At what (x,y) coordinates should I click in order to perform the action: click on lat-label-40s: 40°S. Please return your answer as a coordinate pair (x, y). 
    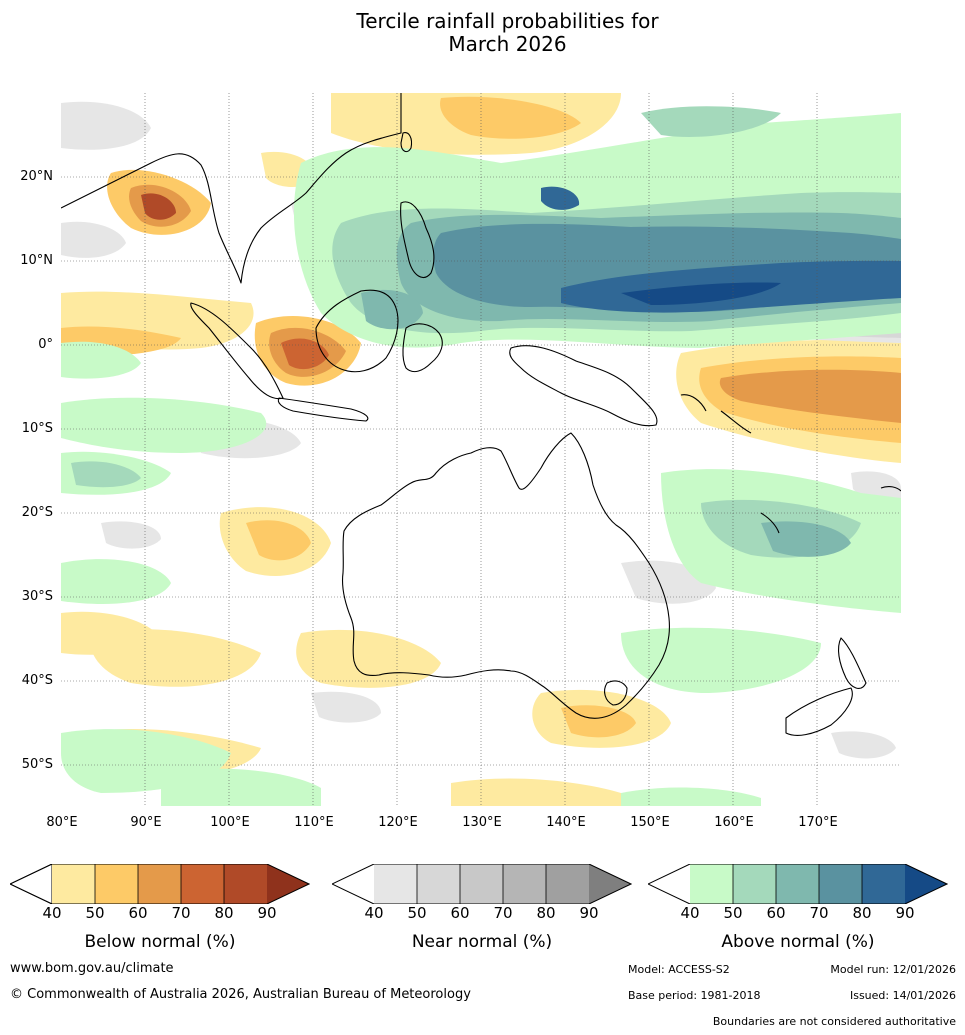
    Looking at the image, I should click on (37, 680).